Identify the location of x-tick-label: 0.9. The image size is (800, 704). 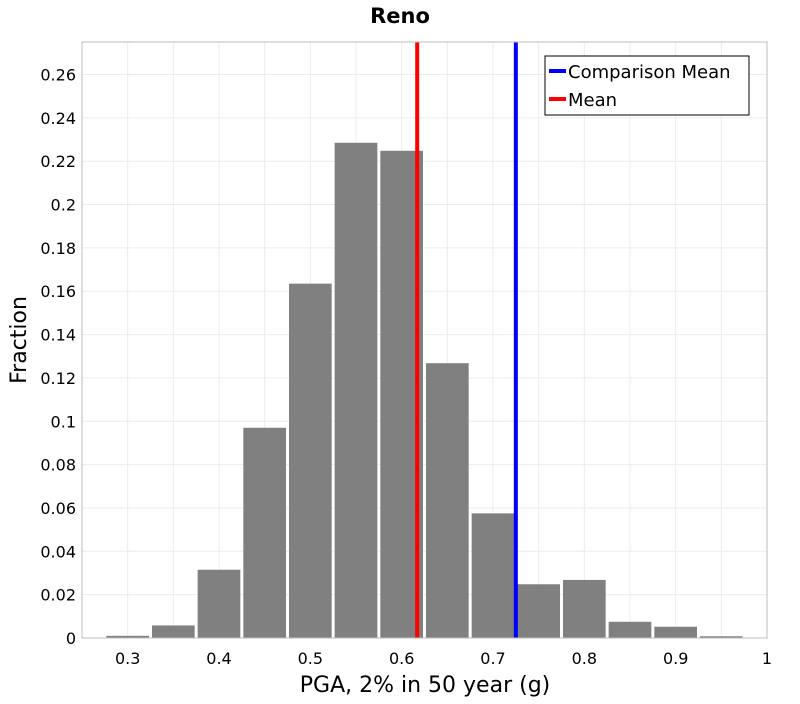
(675, 658).